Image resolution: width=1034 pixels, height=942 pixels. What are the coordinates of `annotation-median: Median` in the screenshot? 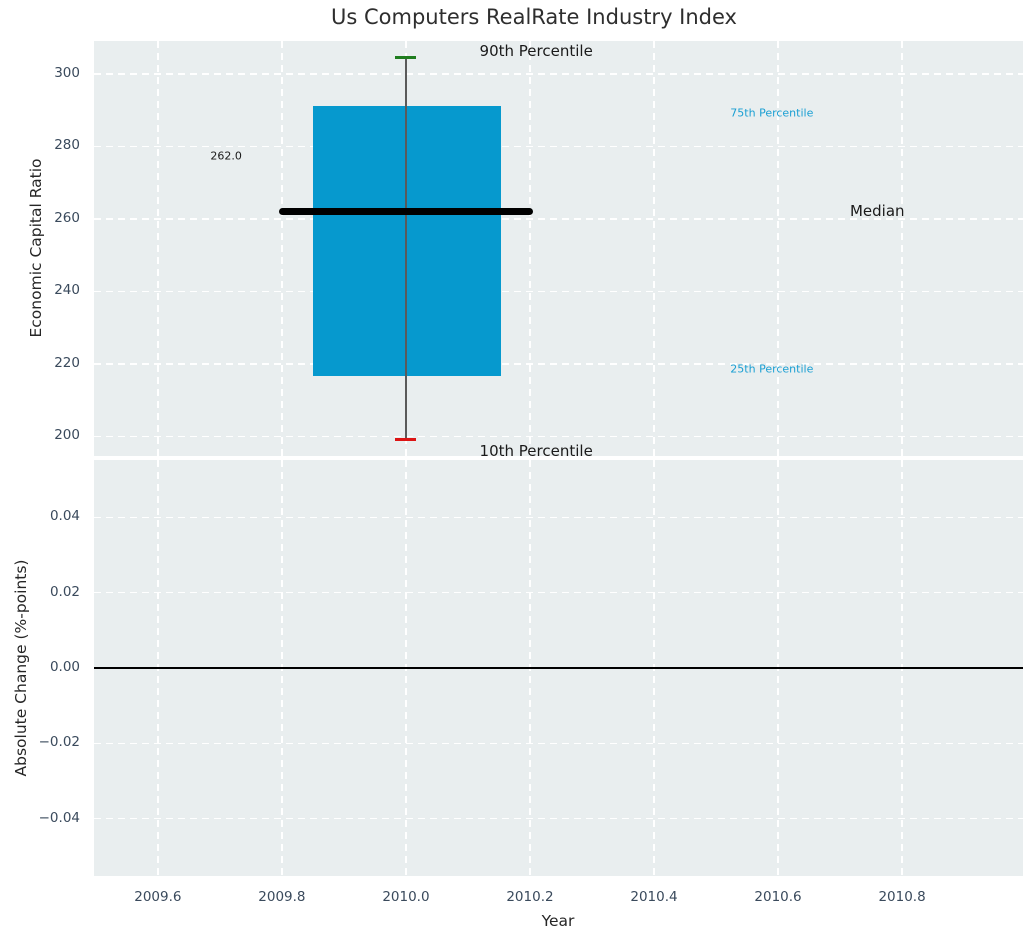 It's located at (877, 210).